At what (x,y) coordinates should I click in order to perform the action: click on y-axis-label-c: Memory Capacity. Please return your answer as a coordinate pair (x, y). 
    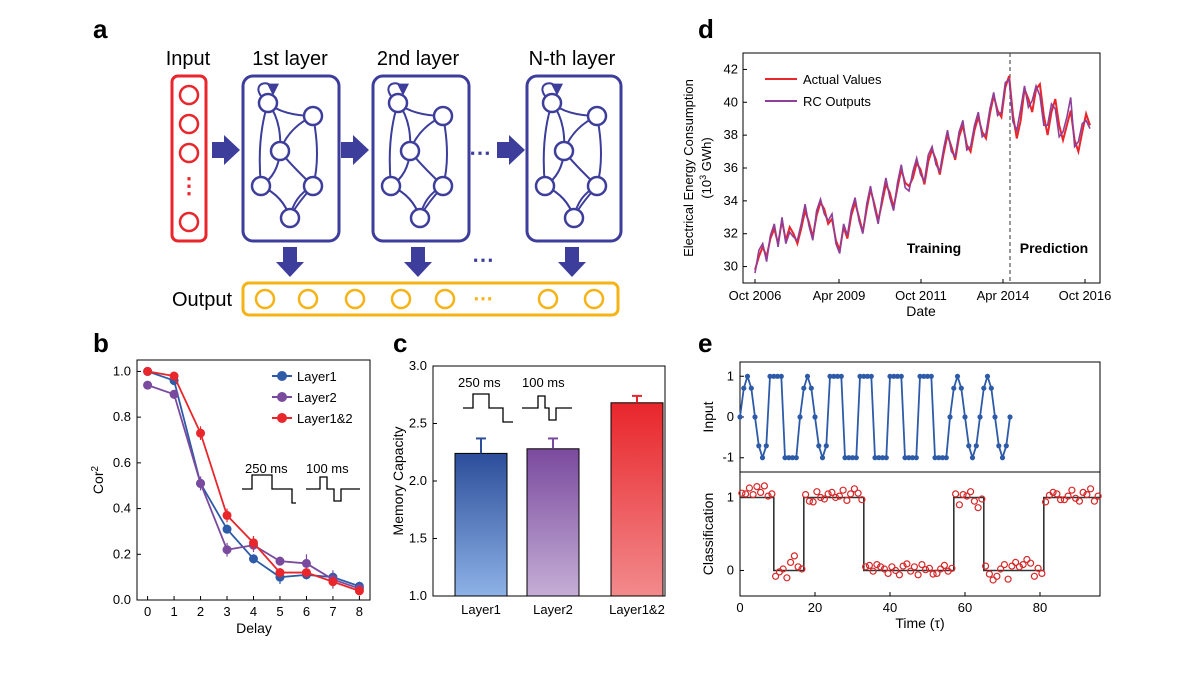
    Looking at the image, I should click on (398, 481).